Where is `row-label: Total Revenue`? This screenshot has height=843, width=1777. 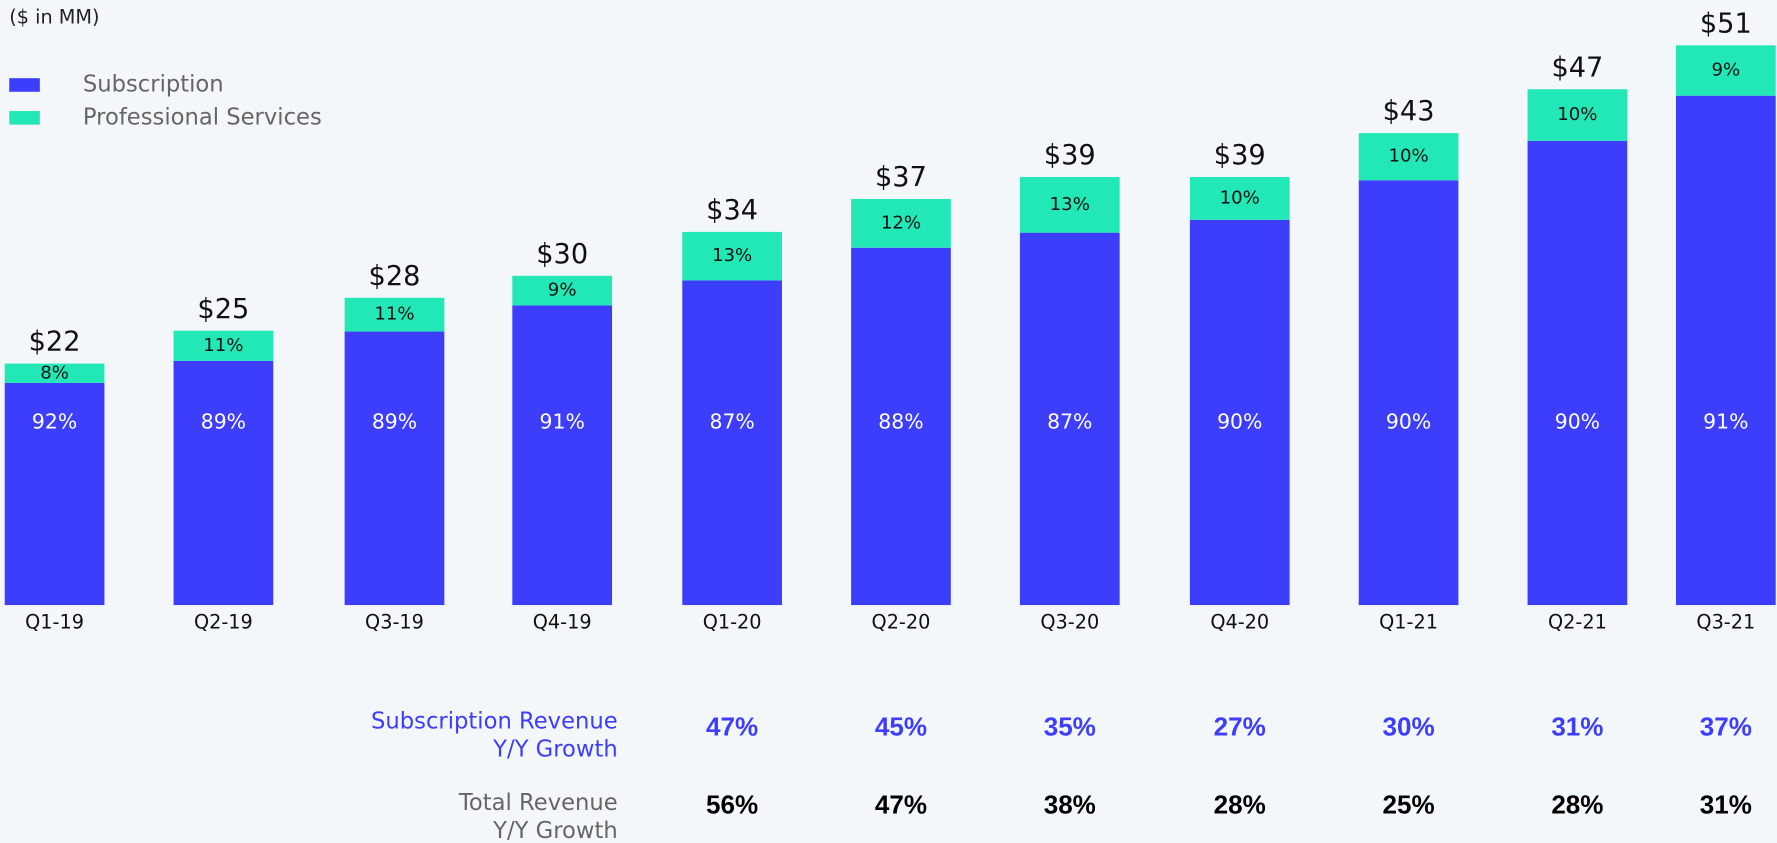 row-label: Total Revenue is located at coordinates (538, 803).